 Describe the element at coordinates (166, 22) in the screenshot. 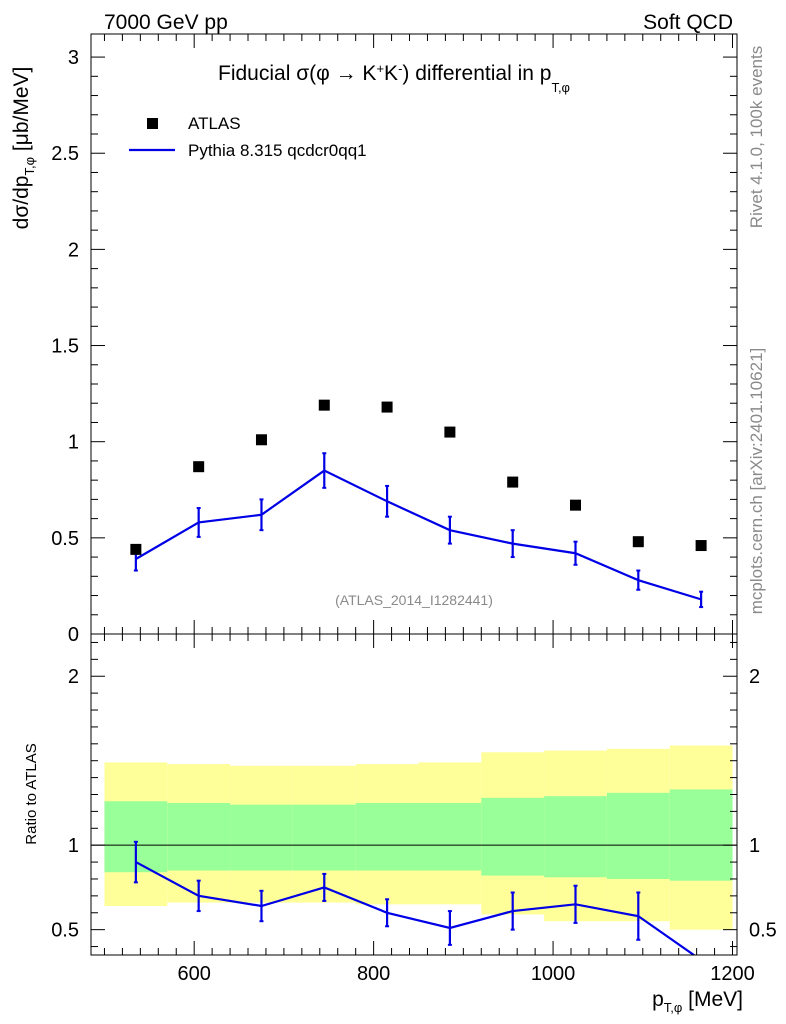

I see `energy-label: 7000 GeV pp` at that location.